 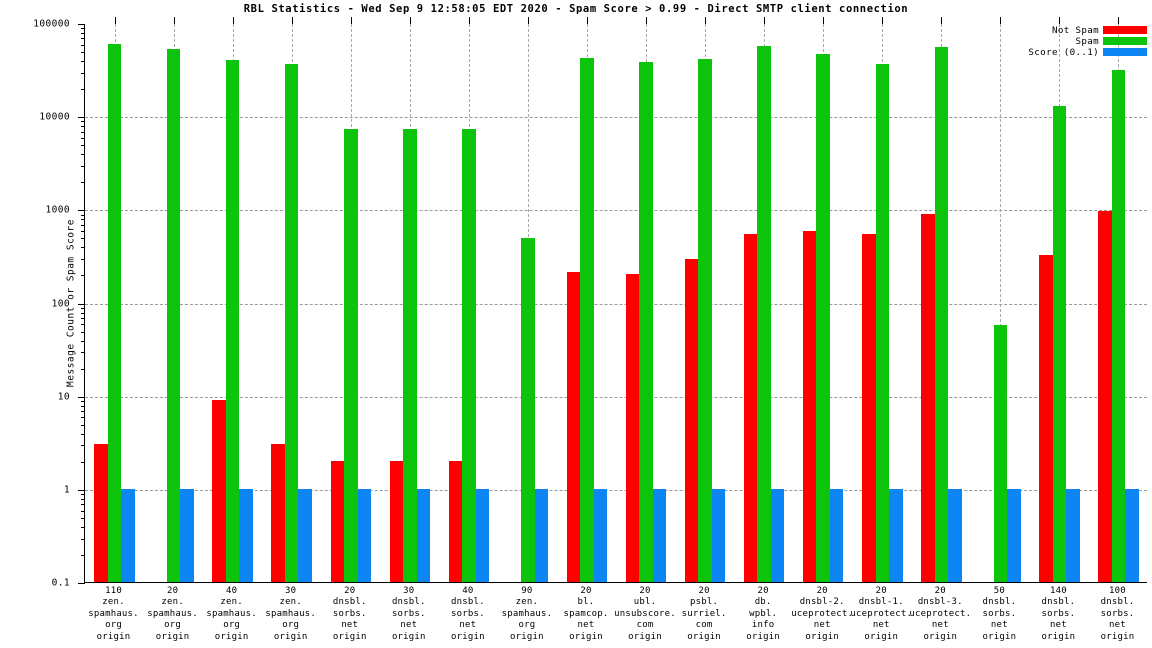 What do you see at coordinates (172, 614) in the screenshot?
I see `x-axis-group-label: 20 zen. spamhaus. org origin` at bounding box center [172, 614].